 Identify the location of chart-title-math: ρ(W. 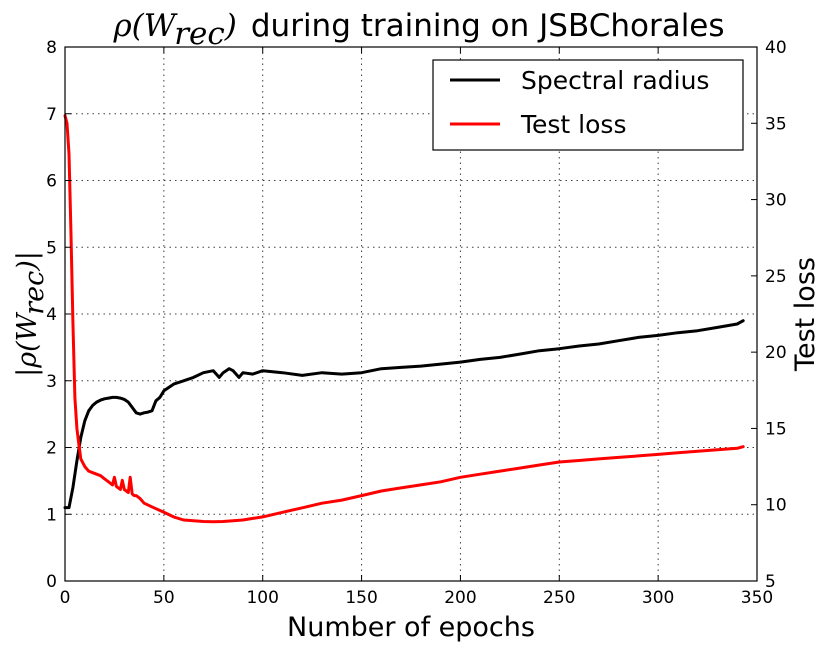
(144, 26).